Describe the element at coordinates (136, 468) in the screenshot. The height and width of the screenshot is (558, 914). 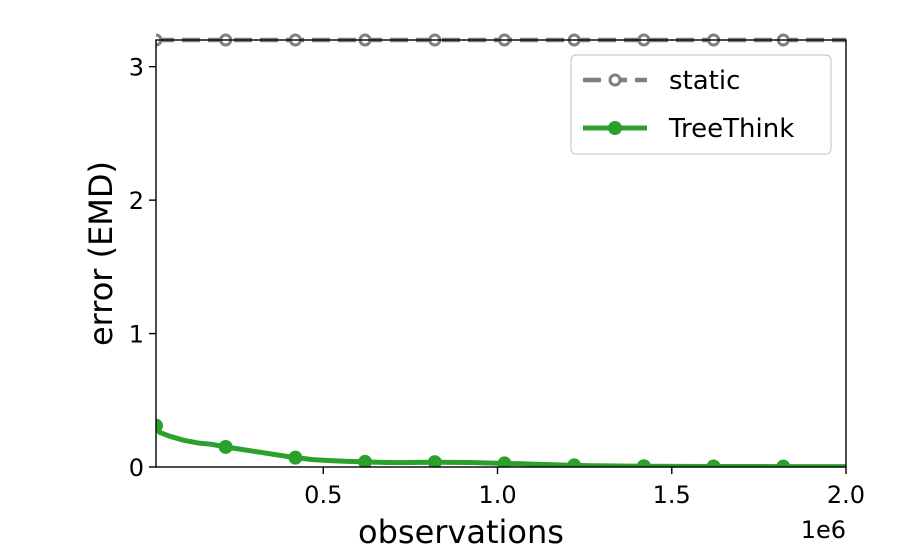
I see `y-tick-label: 0` at that location.